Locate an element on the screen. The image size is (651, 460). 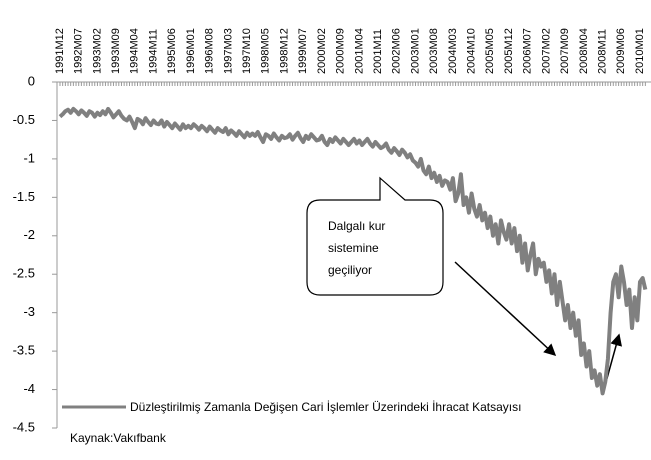
annotation-line: Dalgalı kur is located at coordinates (356, 226).